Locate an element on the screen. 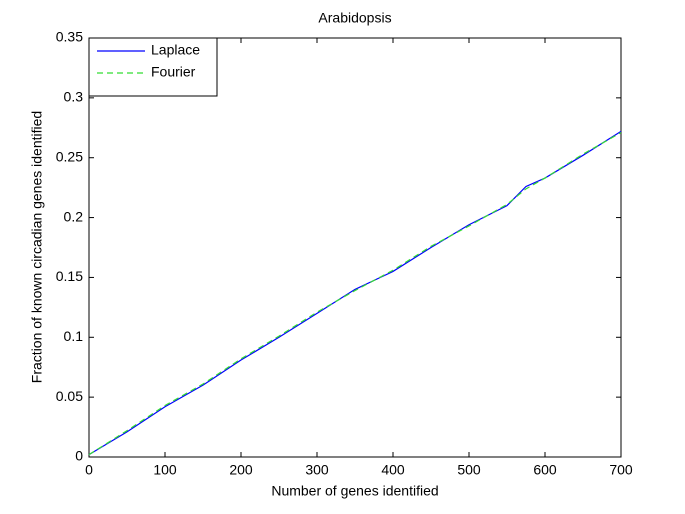  legend-label: Laplace is located at coordinates (175, 50).